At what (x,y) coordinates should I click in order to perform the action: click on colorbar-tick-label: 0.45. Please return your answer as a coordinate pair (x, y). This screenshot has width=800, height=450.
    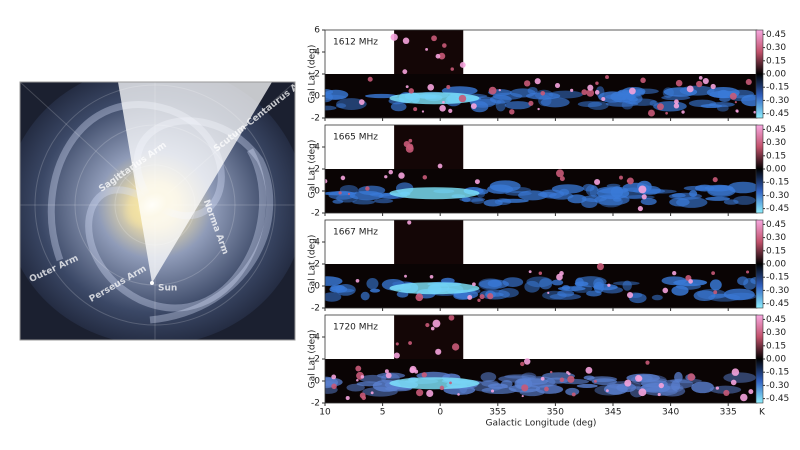
    Looking at the image, I should click on (776, 320).